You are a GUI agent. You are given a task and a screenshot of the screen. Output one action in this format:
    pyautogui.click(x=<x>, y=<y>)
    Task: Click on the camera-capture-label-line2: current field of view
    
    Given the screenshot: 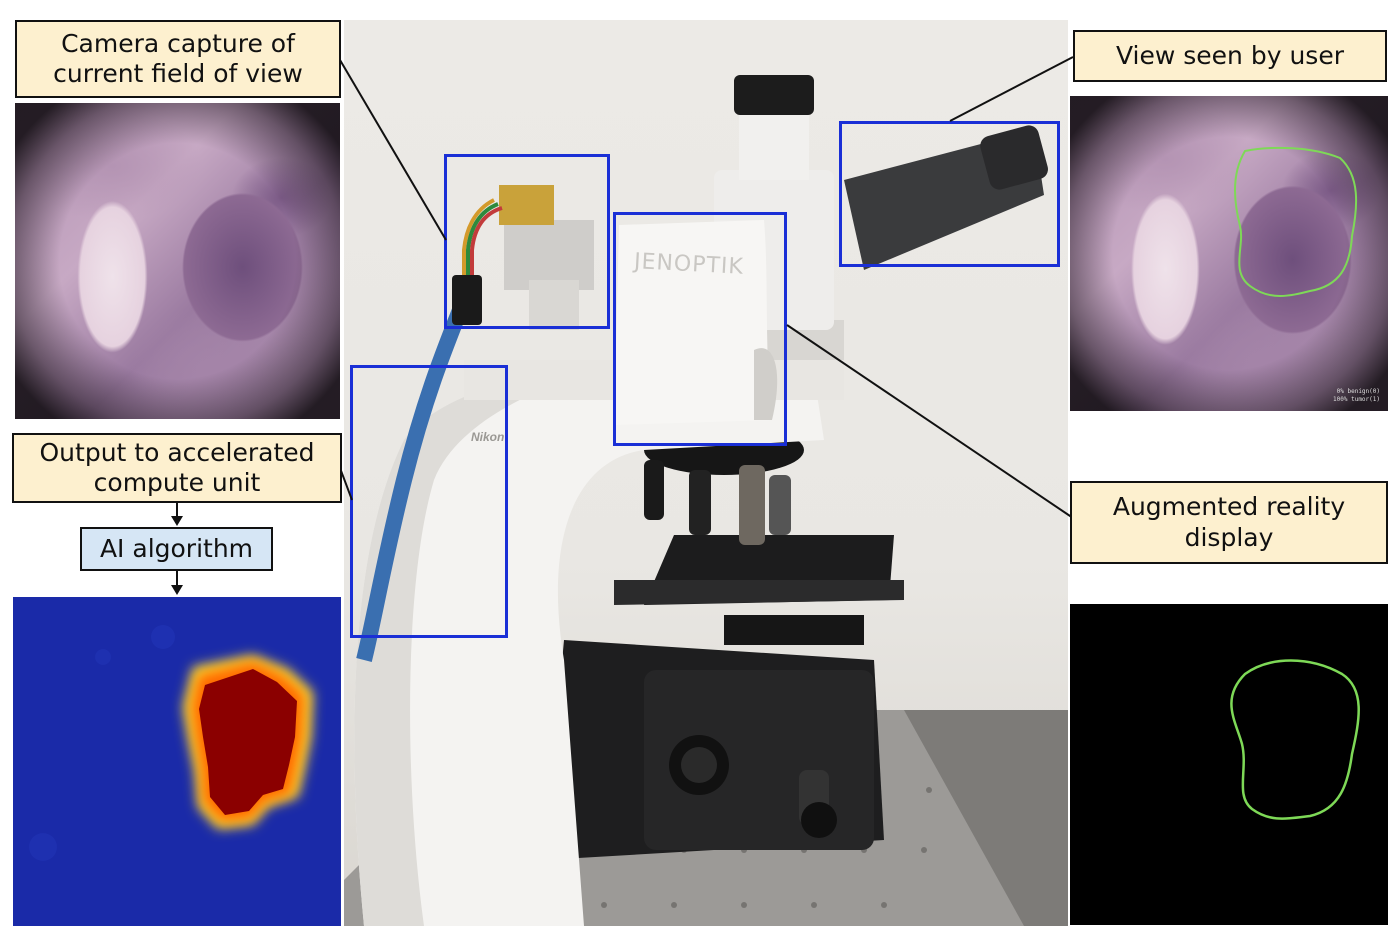 What is the action you would take?
    pyautogui.click(x=178, y=73)
    